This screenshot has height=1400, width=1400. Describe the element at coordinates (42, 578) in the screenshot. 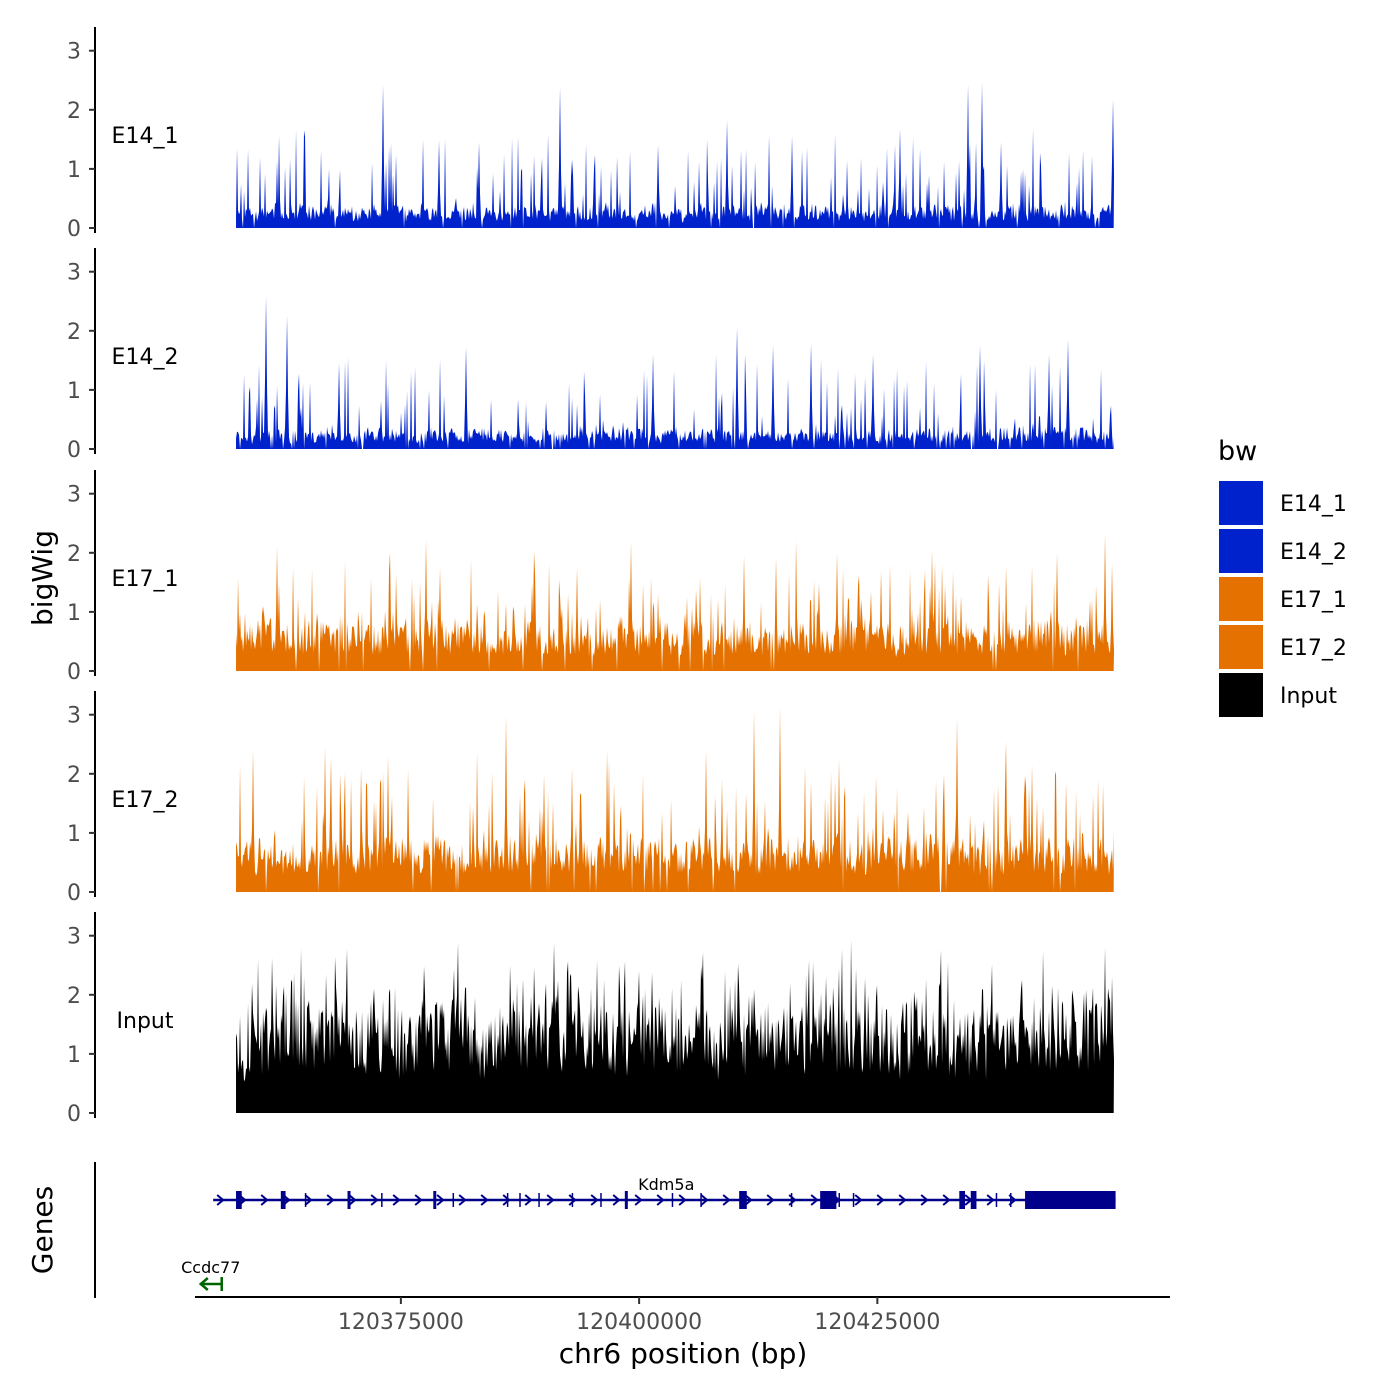

I see `y-axis-title: bigWig` at that location.